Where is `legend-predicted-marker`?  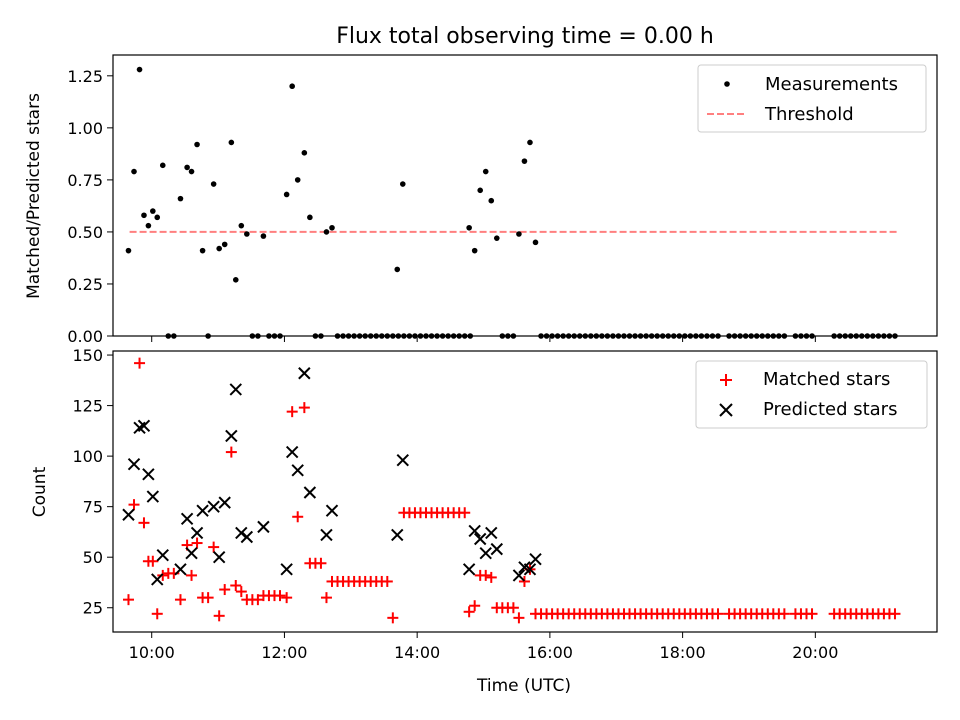 legend-predicted-marker is located at coordinates (726, 410).